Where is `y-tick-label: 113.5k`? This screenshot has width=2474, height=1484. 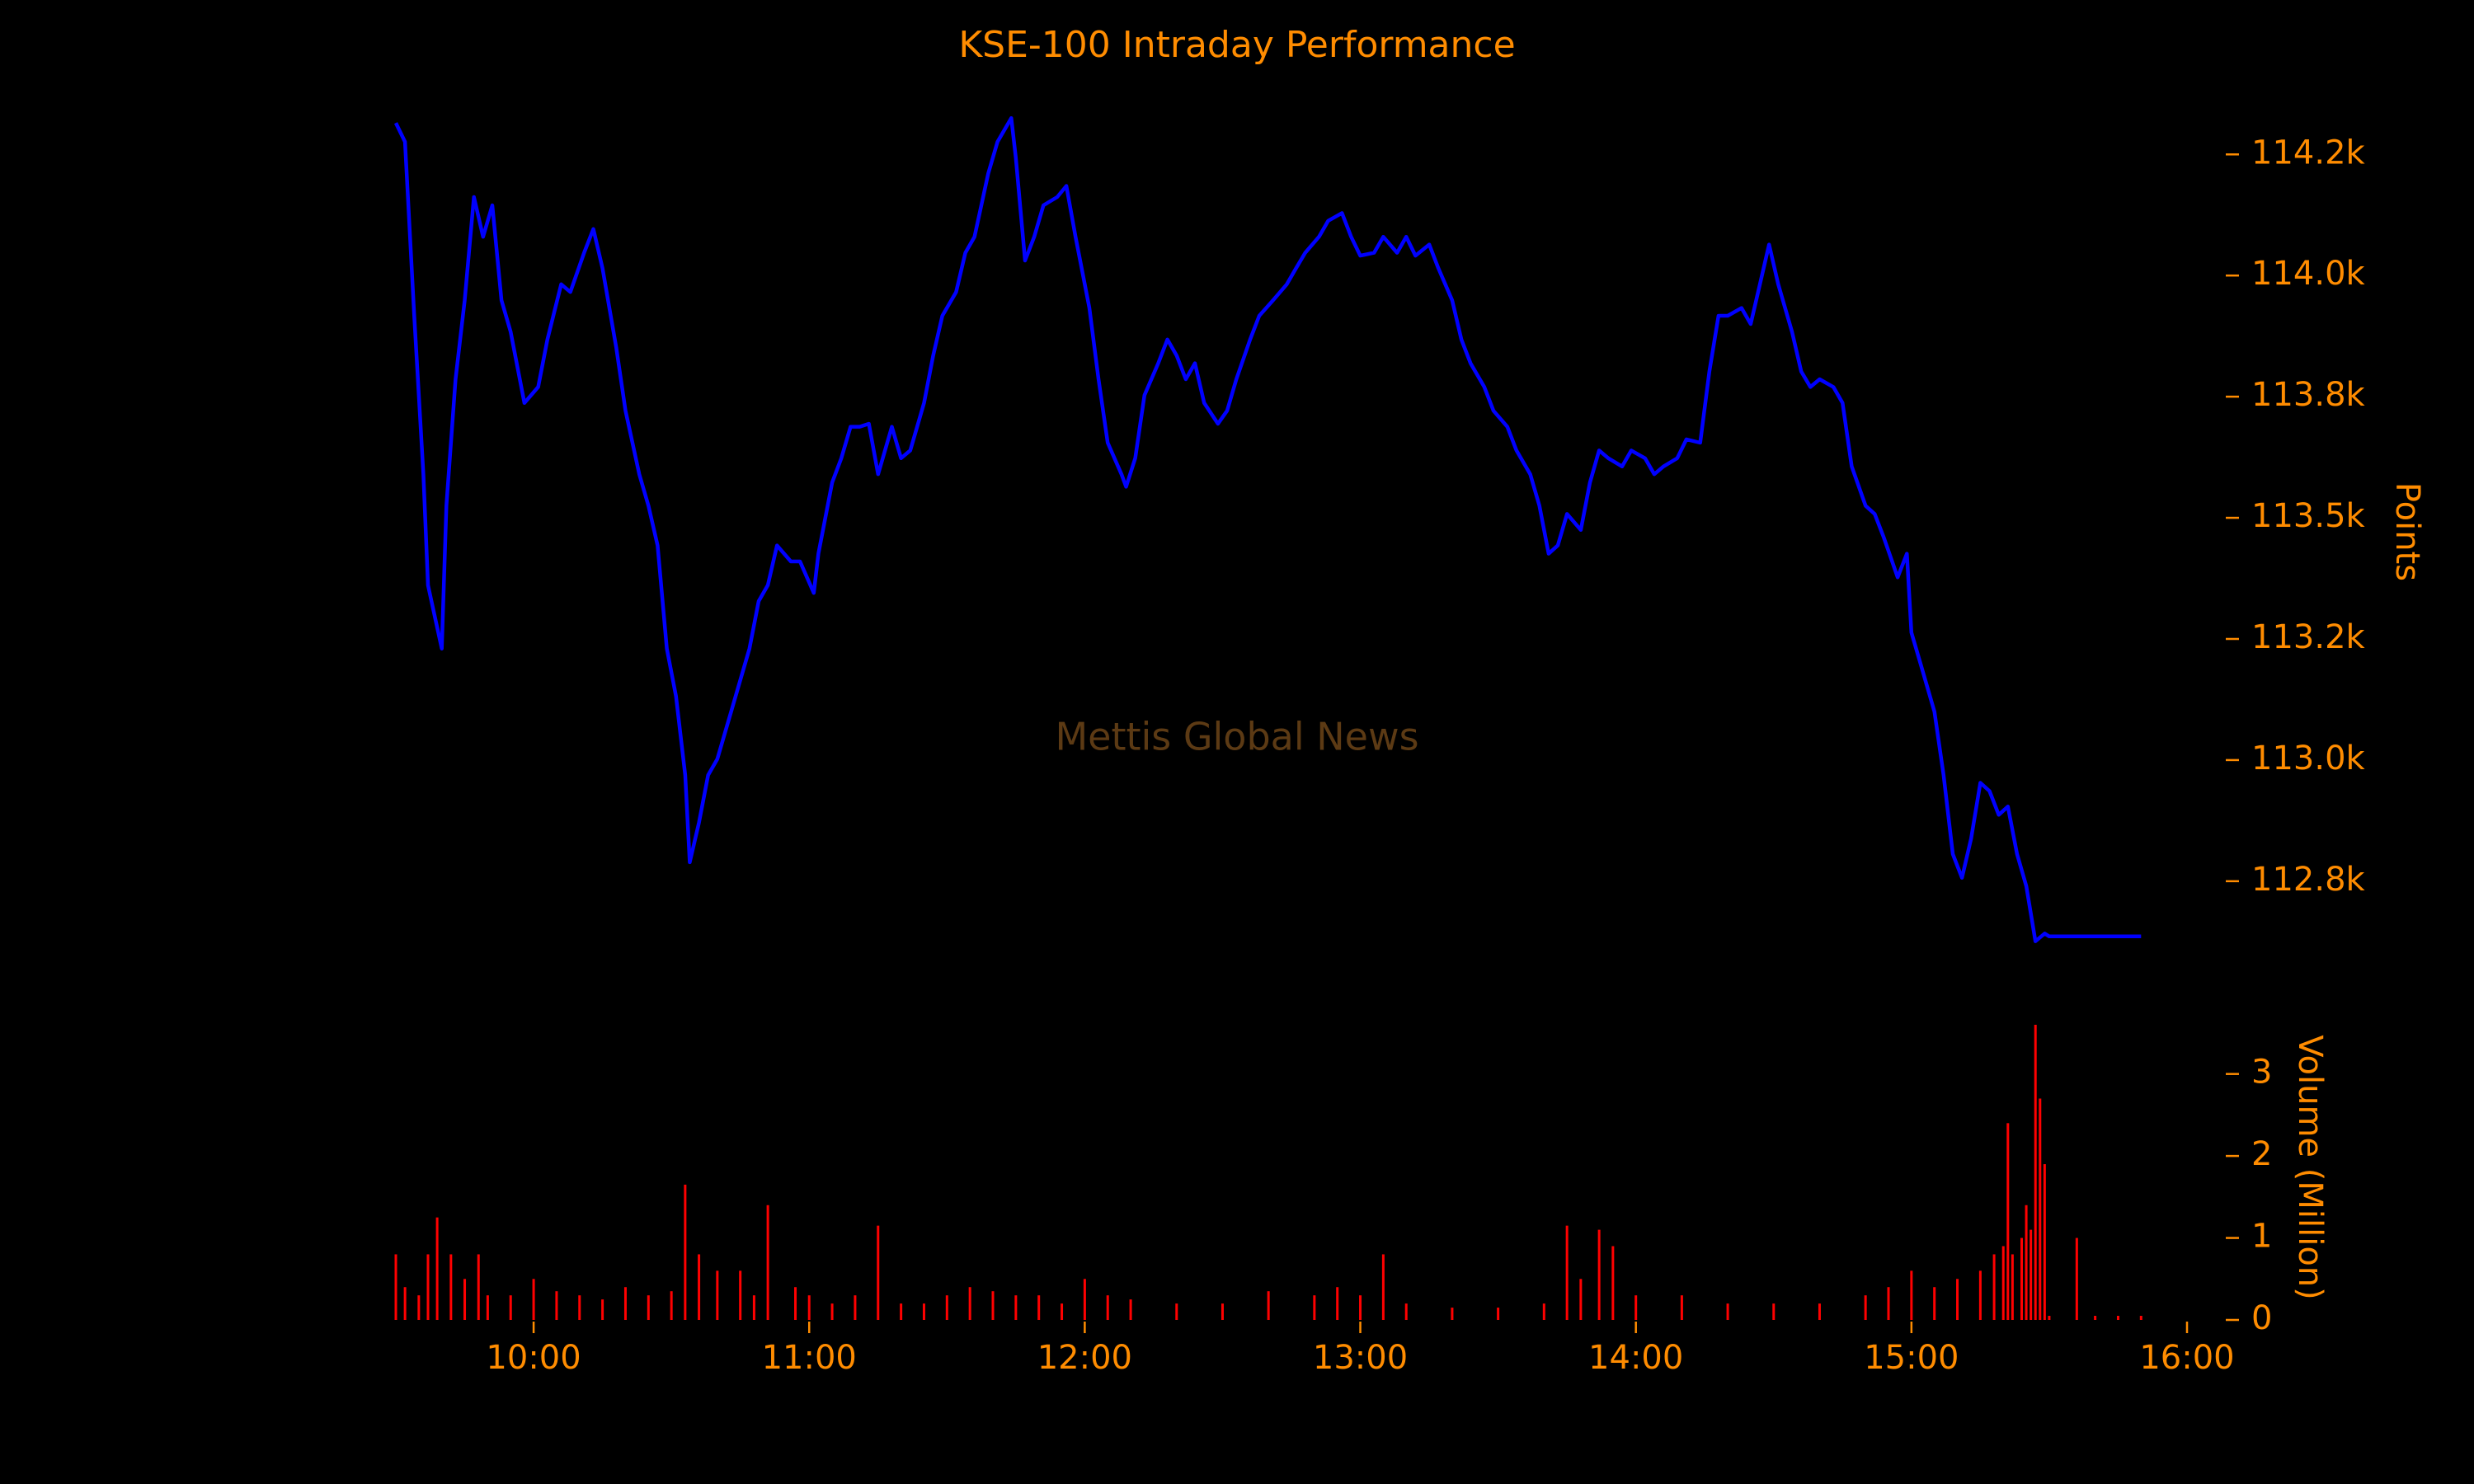 y-tick-label: 113.5k is located at coordinates (2308, 516).